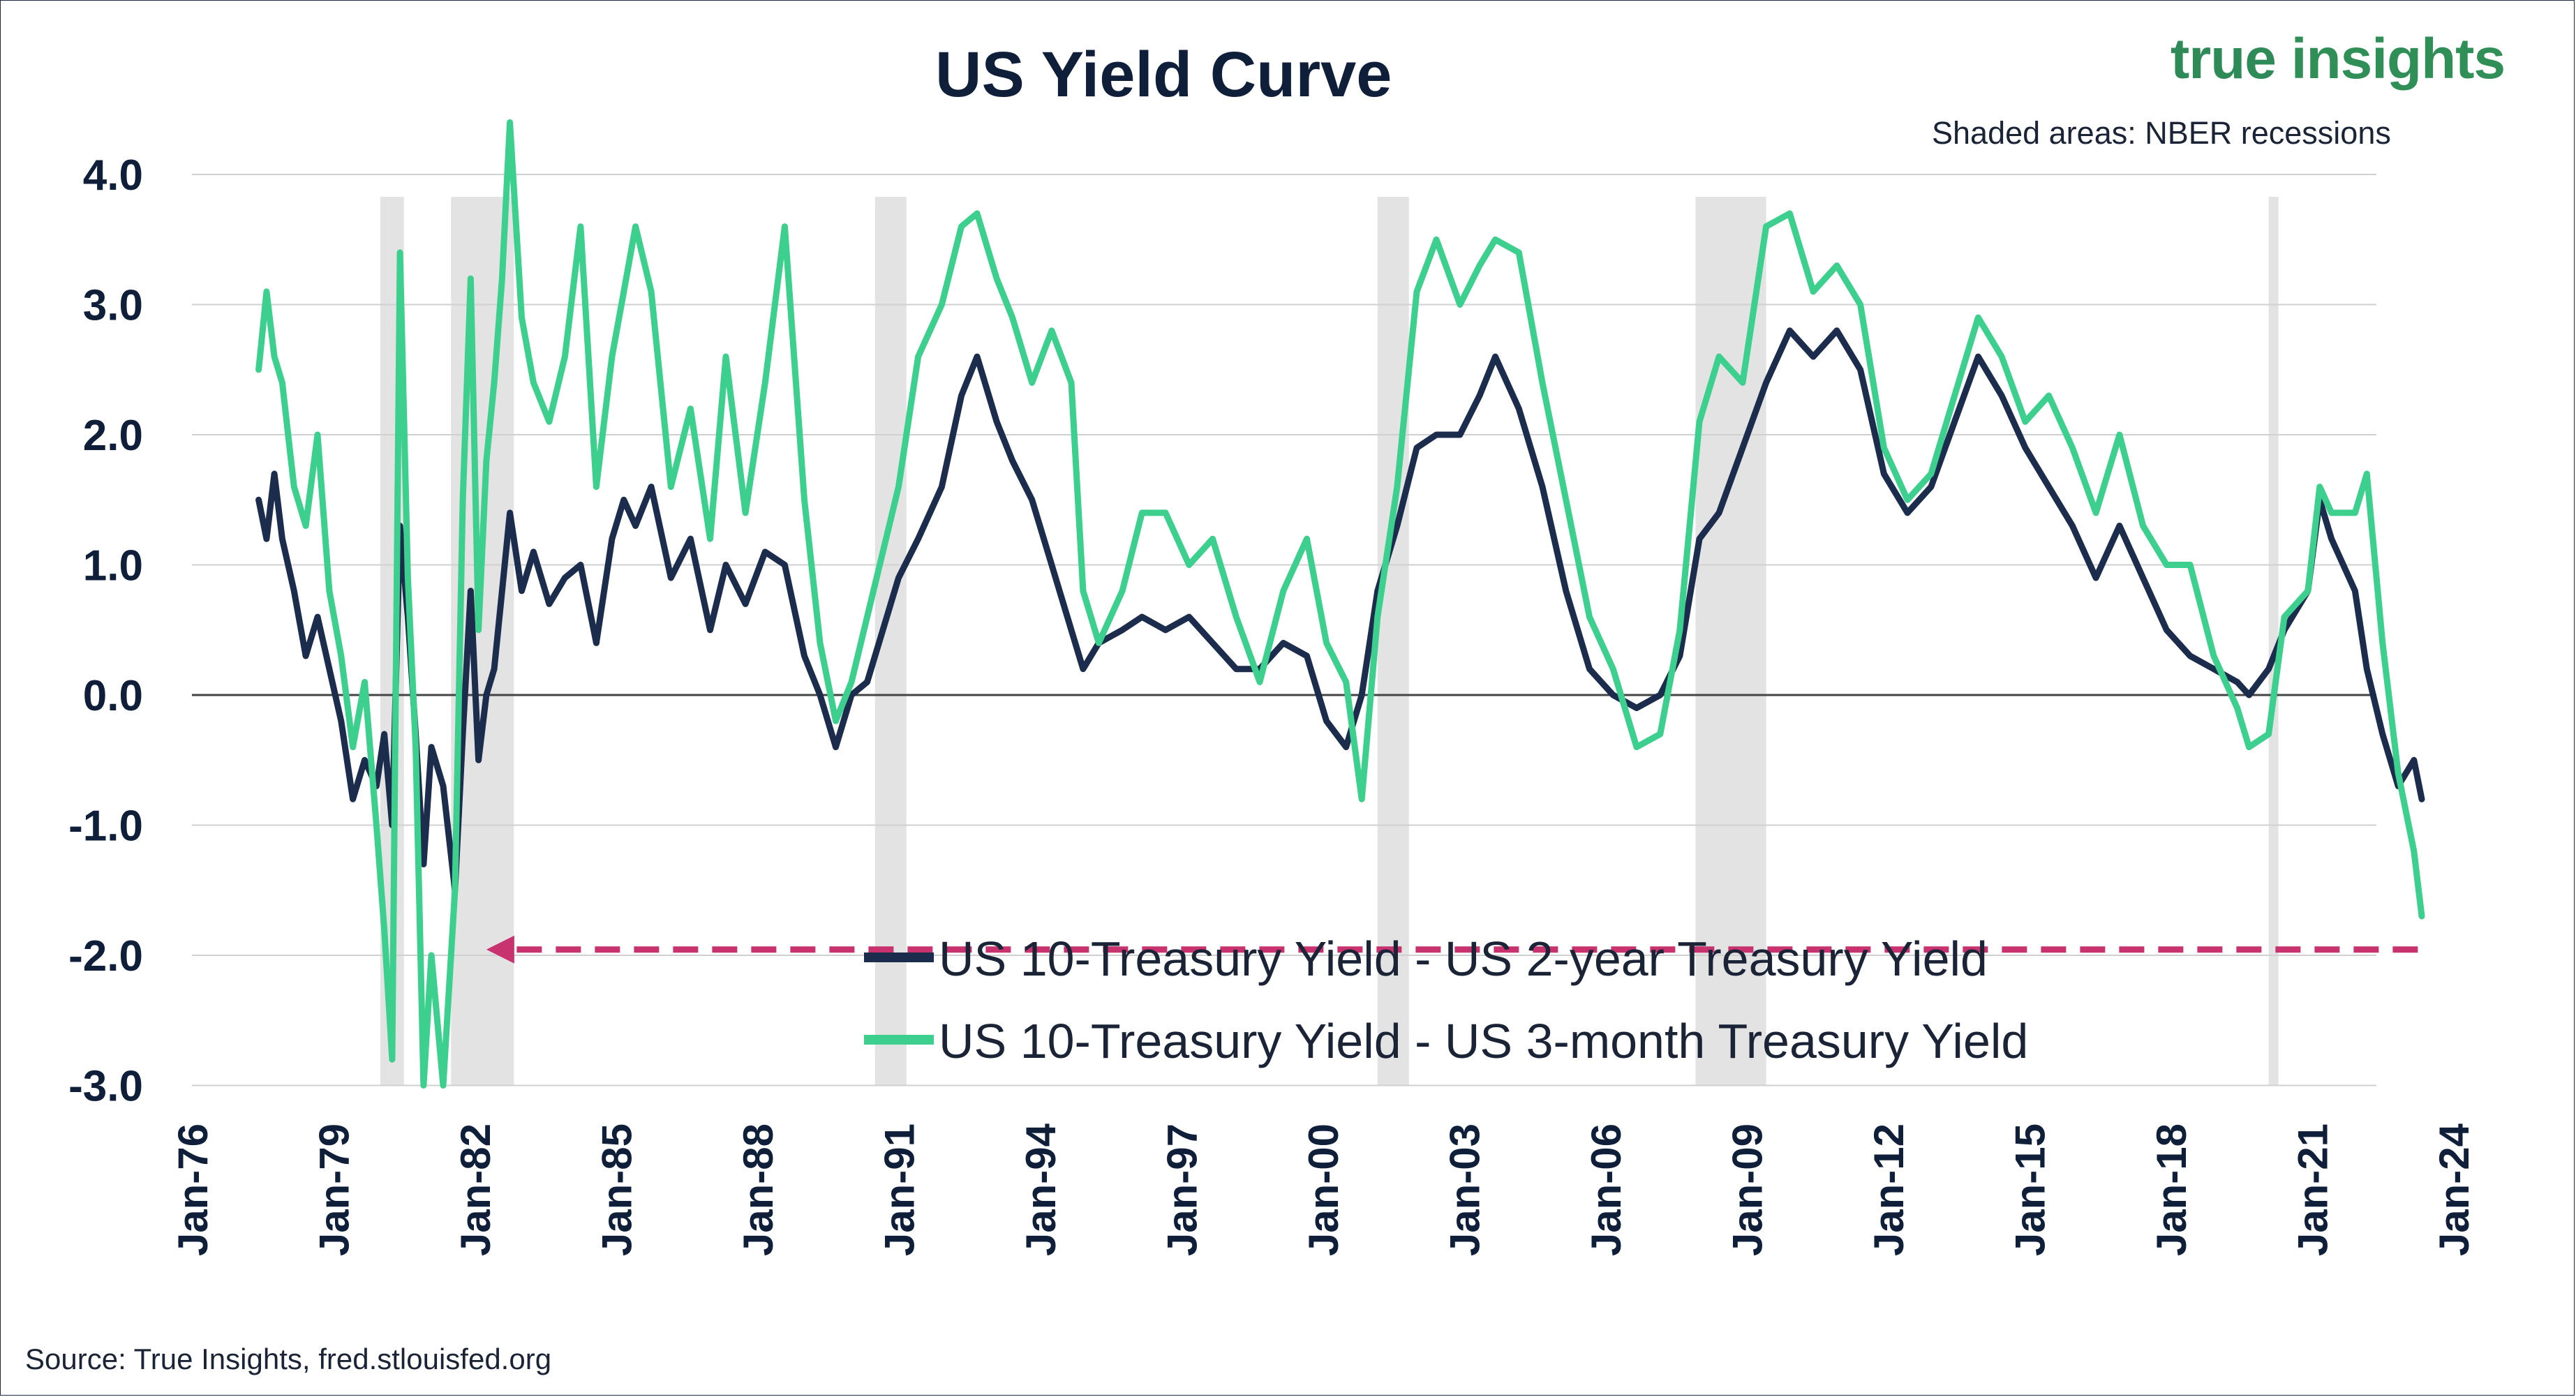 The height and width of the screenshot is (1397, 2576). Describe the element at coordinates (500, 949) in the screenshot. I see `arrow-head` at that location.